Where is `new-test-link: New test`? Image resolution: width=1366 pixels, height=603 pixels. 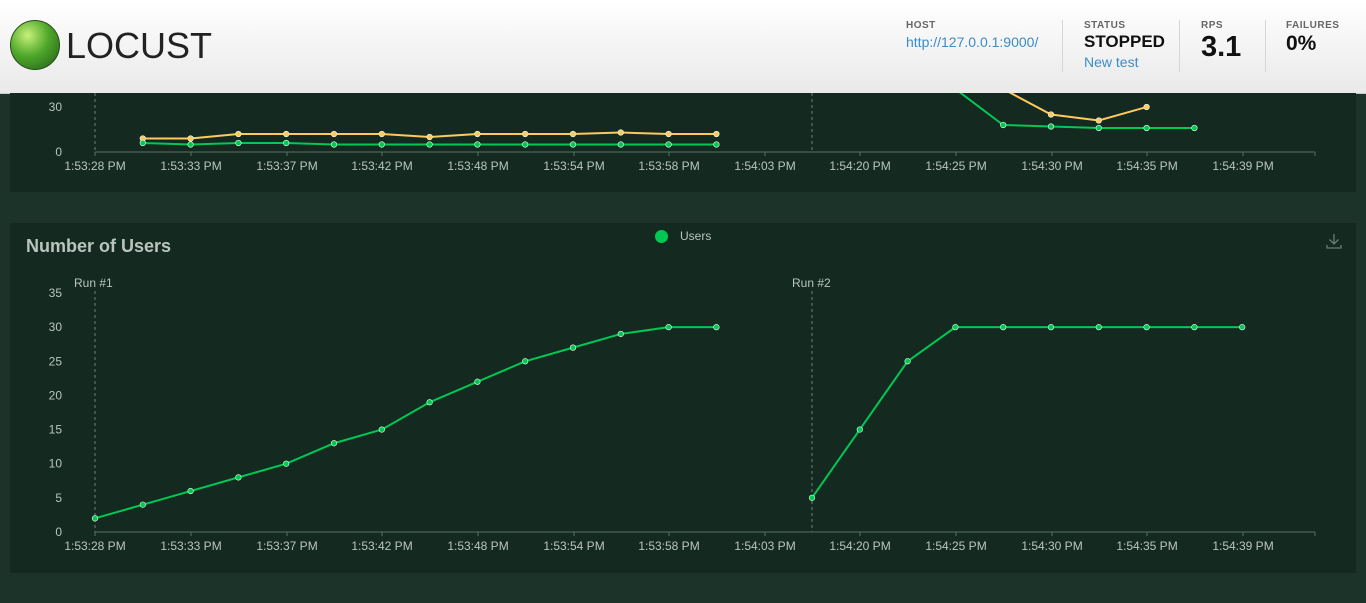
new-test-link: New test is located at coordinates (1111, 62).